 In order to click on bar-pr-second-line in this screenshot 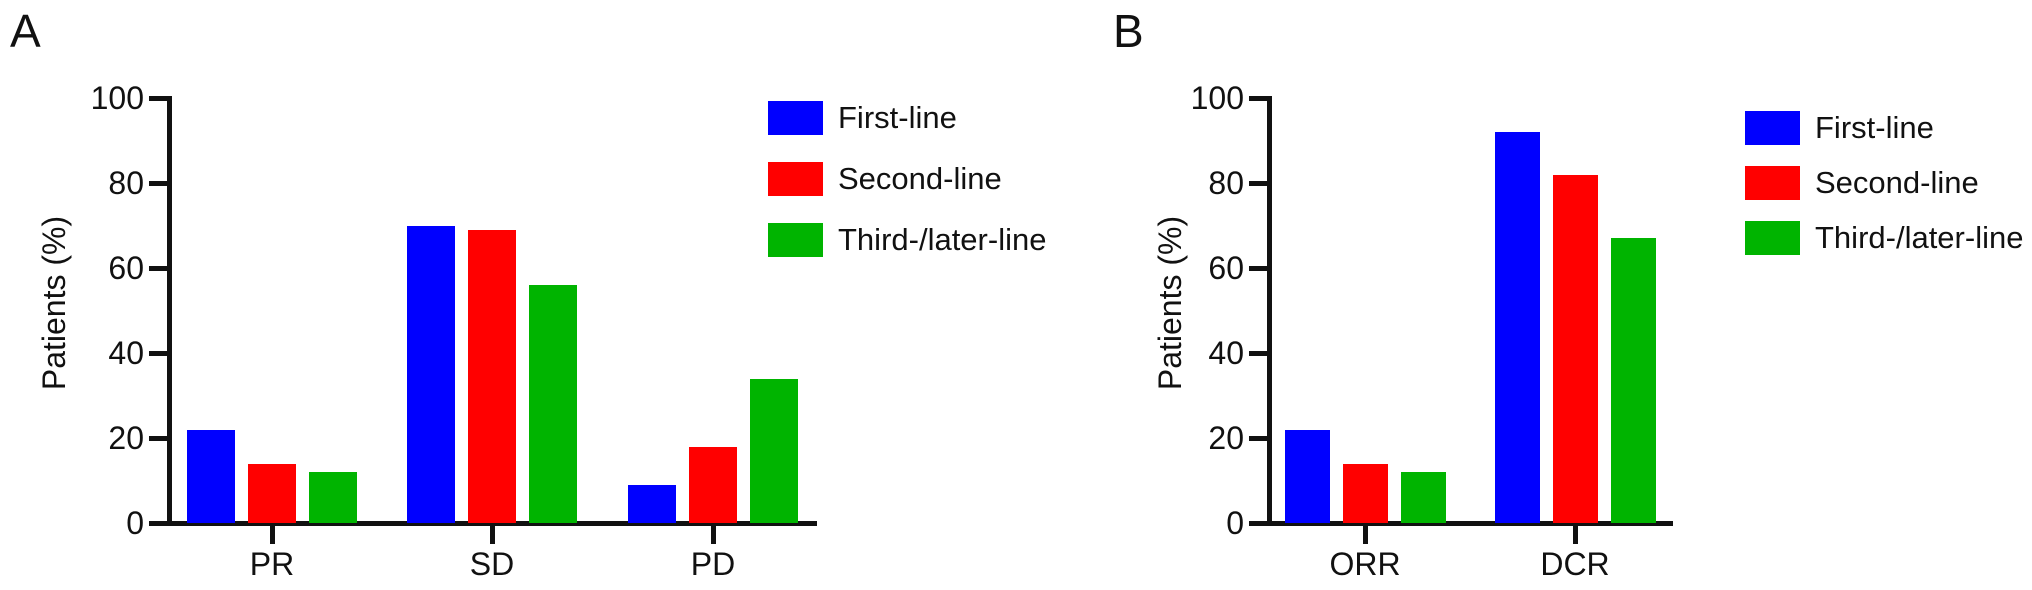, I will do `click(272, 493)`.